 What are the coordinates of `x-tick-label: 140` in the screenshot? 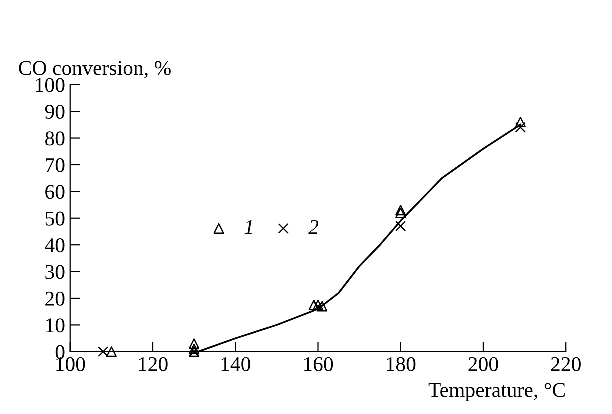 It's located at (236, 364).